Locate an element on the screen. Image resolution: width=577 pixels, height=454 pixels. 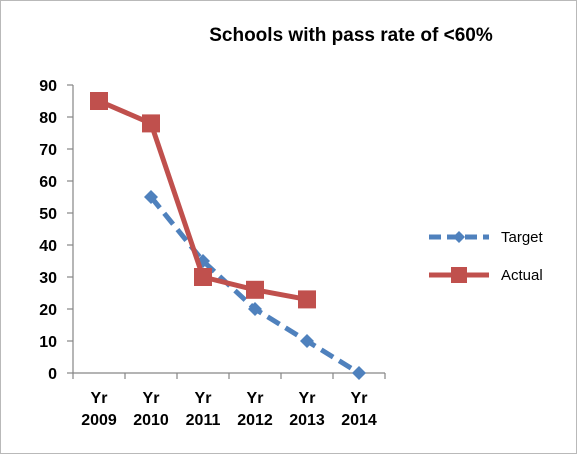
y-tick-label: 10 is located at coordinates (48, 342).